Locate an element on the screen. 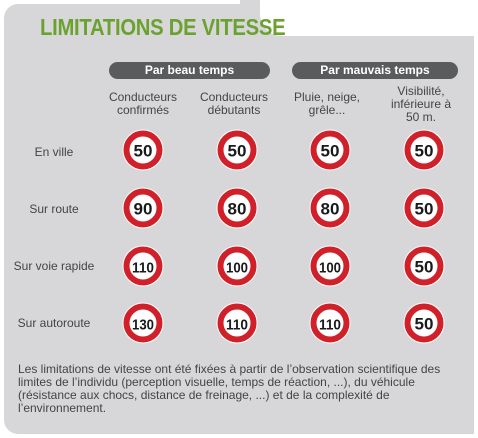 The image size is (478, 438). row-label-sur-voie-rapide: Sur voie rapide is located at coordinates (54, 266).